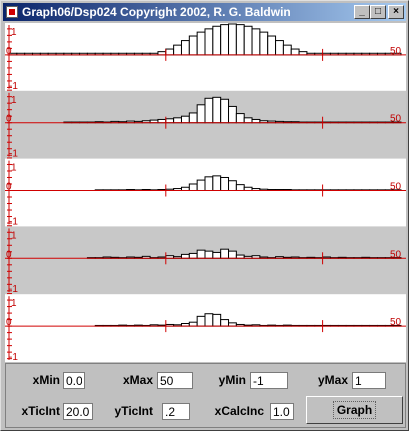 This screenshot has width=409, height=431. Describe the element at coordinates (396, 51) in the screenshot. I see `plot-1-x-max-label: 50` at that location.